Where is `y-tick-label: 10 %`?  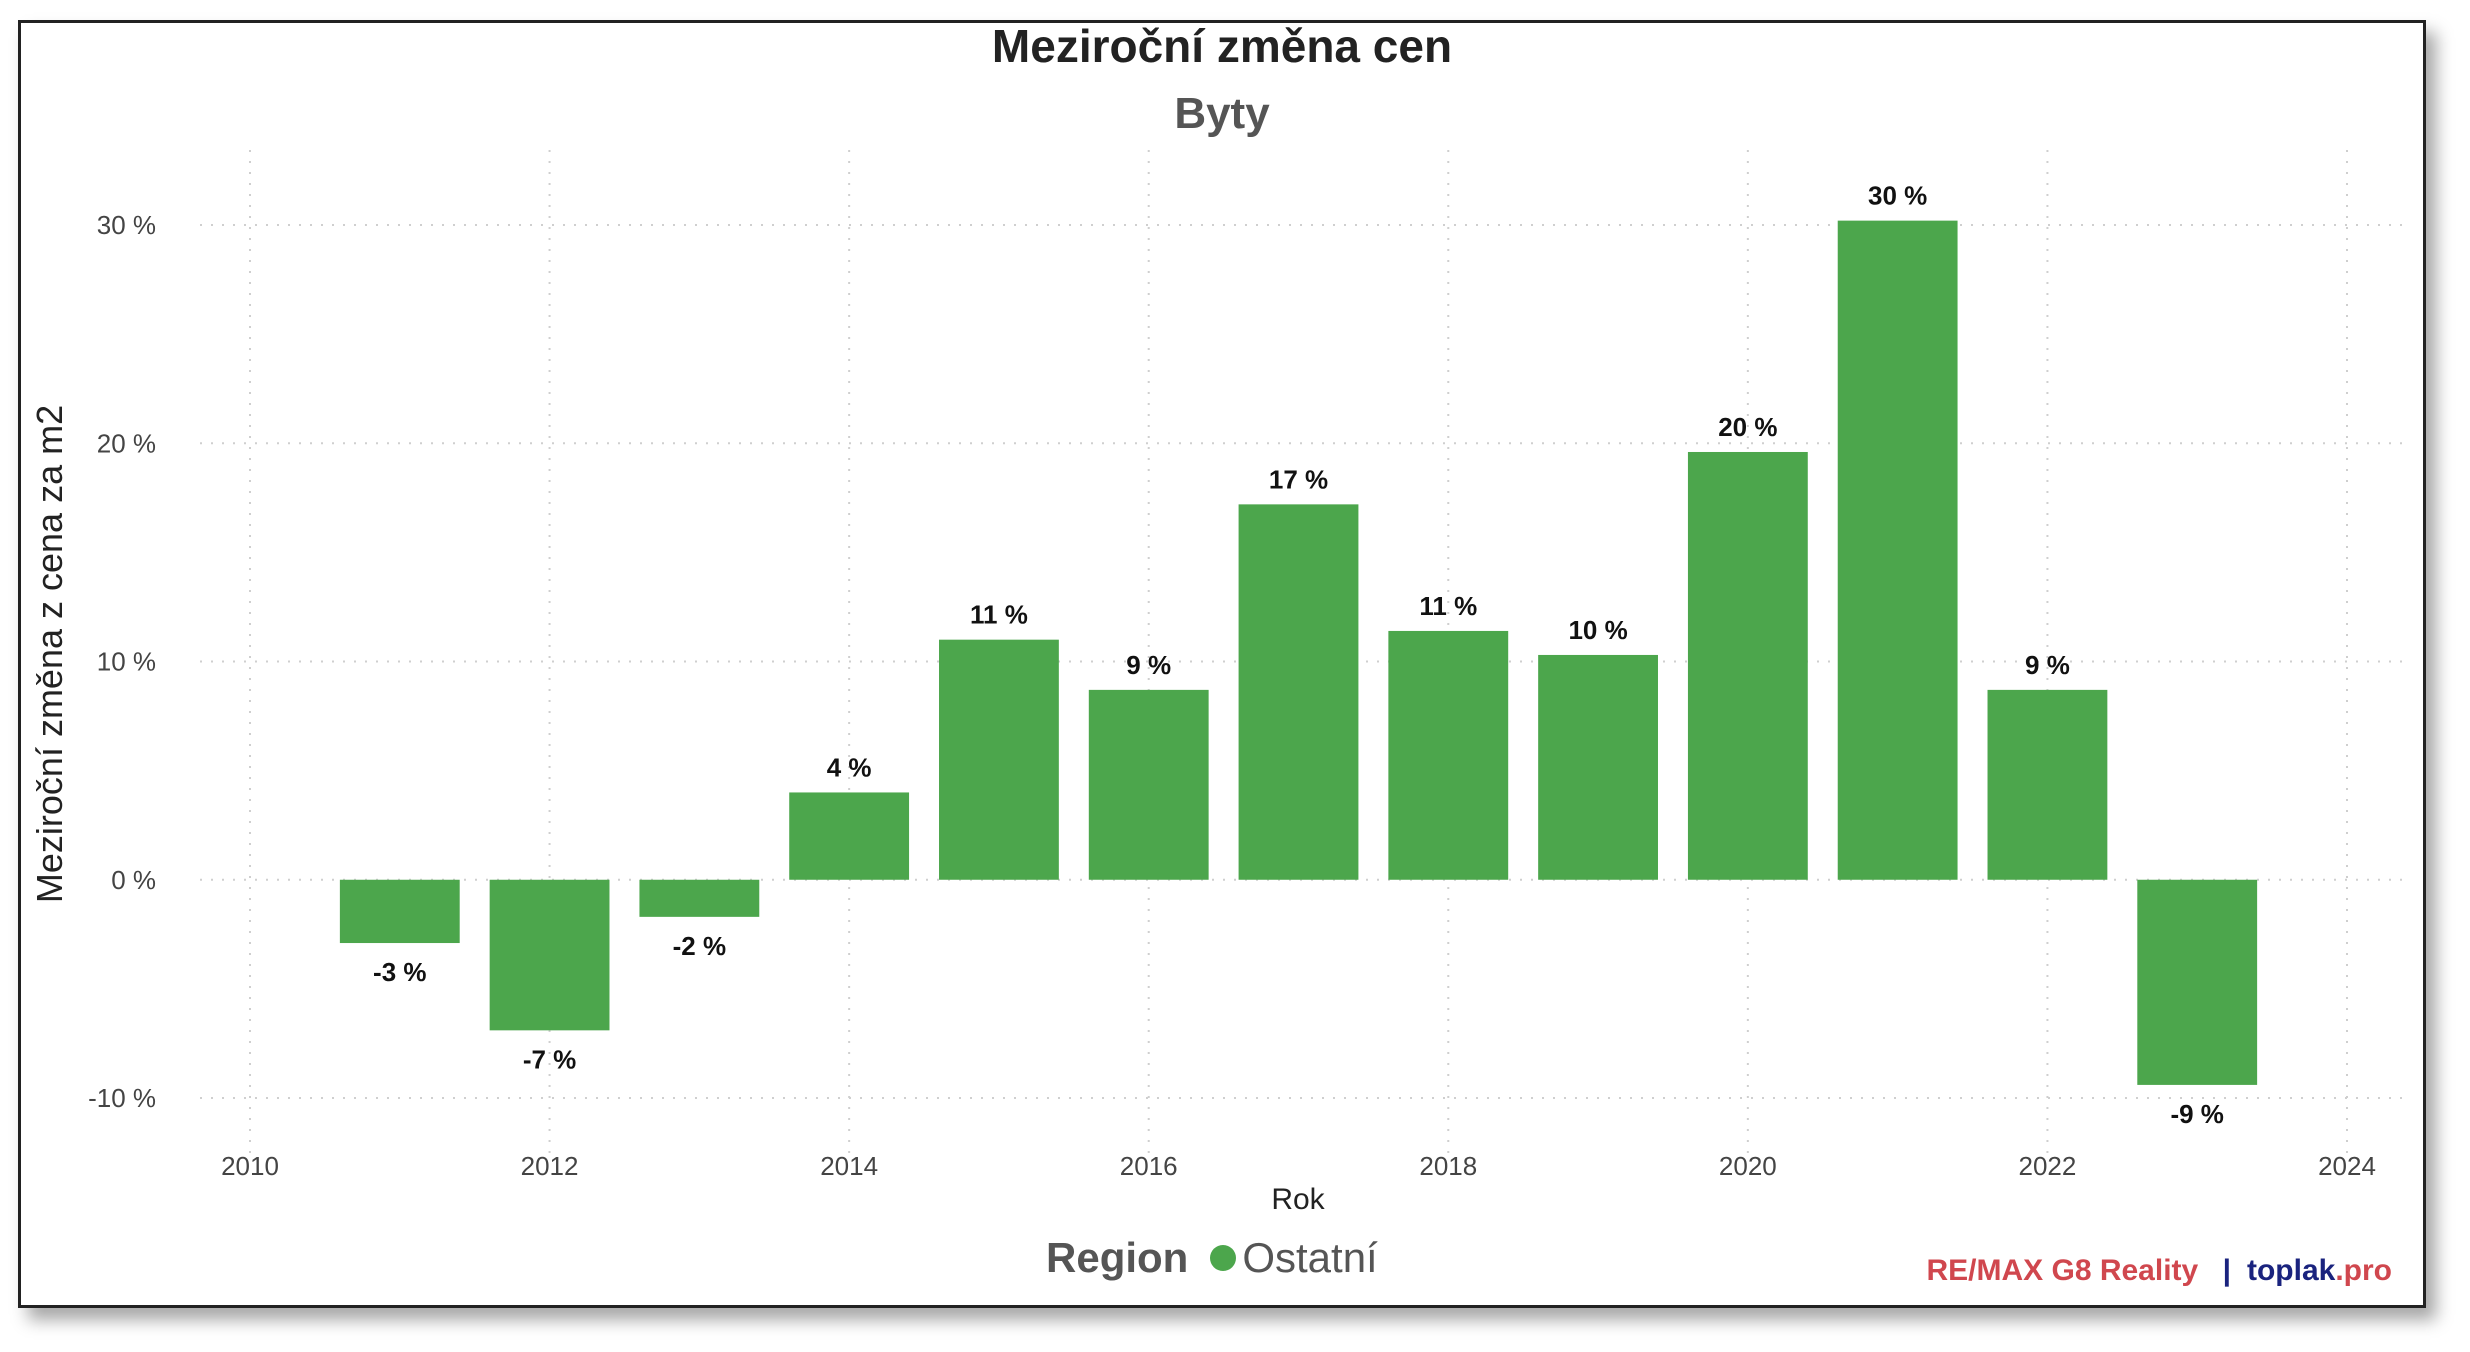
y-tick-label: 10 % is located at coordinates (126, 662).